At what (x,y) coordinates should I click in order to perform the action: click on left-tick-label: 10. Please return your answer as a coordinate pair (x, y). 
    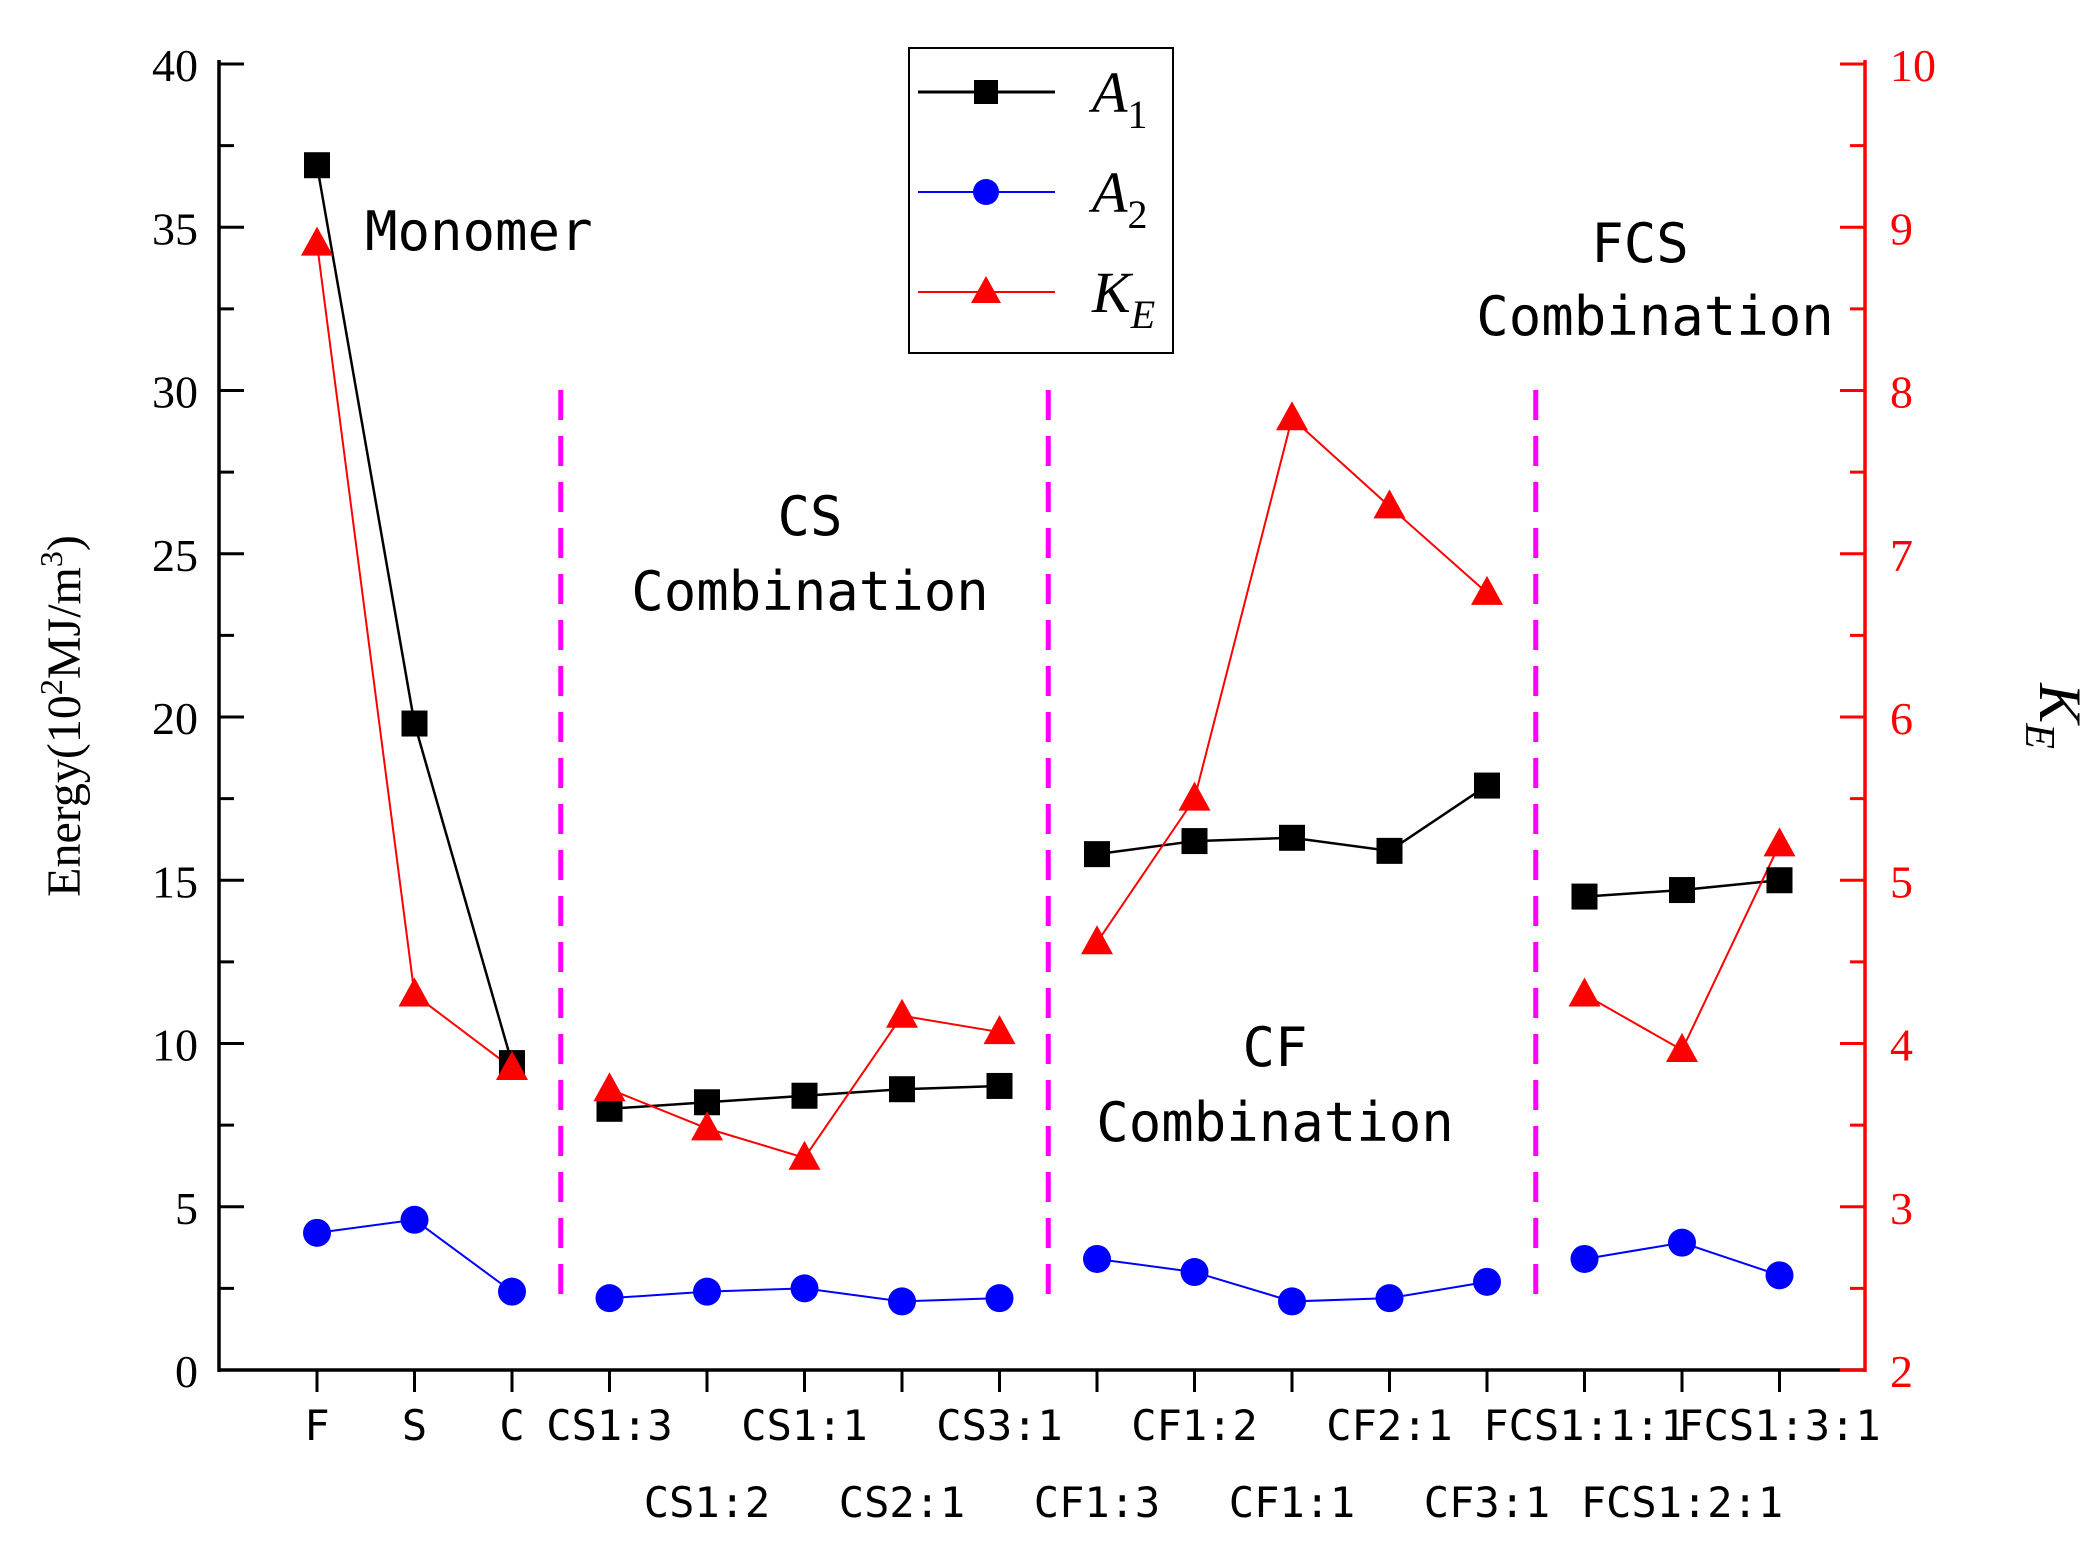
    Looking at the image, I should click on (175, 1045).